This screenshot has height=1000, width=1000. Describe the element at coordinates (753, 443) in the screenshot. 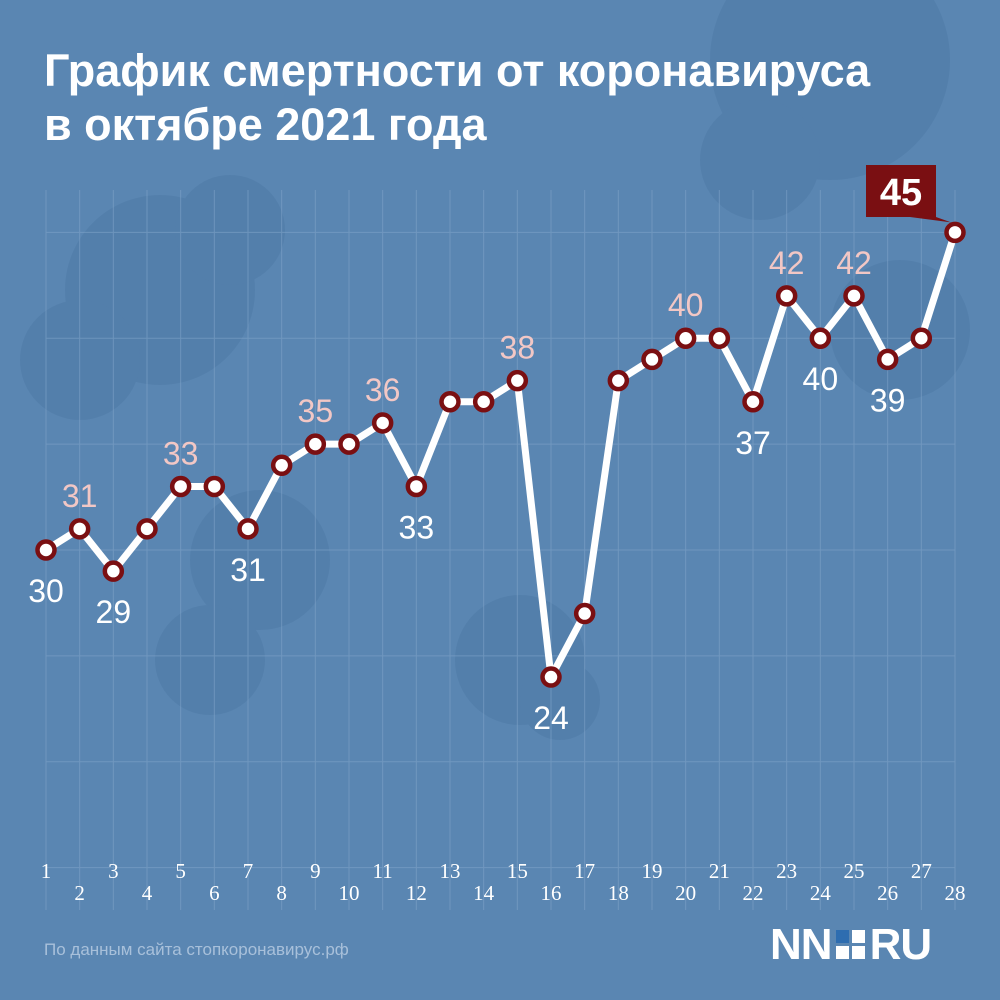

I see `data-label: 37` at that location.